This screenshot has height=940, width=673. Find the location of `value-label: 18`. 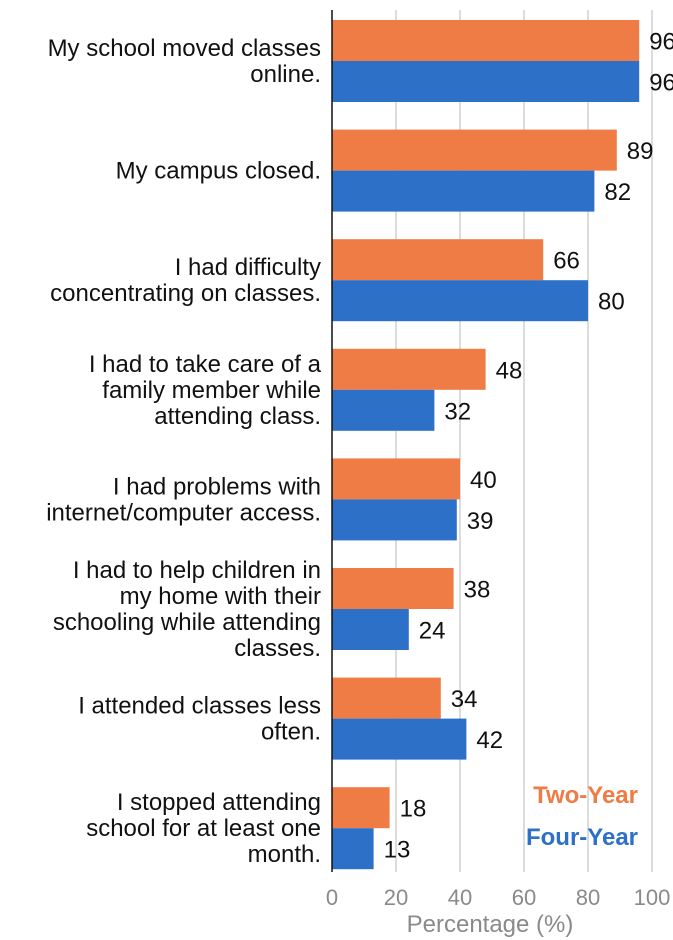

value-label: 18 is located at coordinates (413, 809).